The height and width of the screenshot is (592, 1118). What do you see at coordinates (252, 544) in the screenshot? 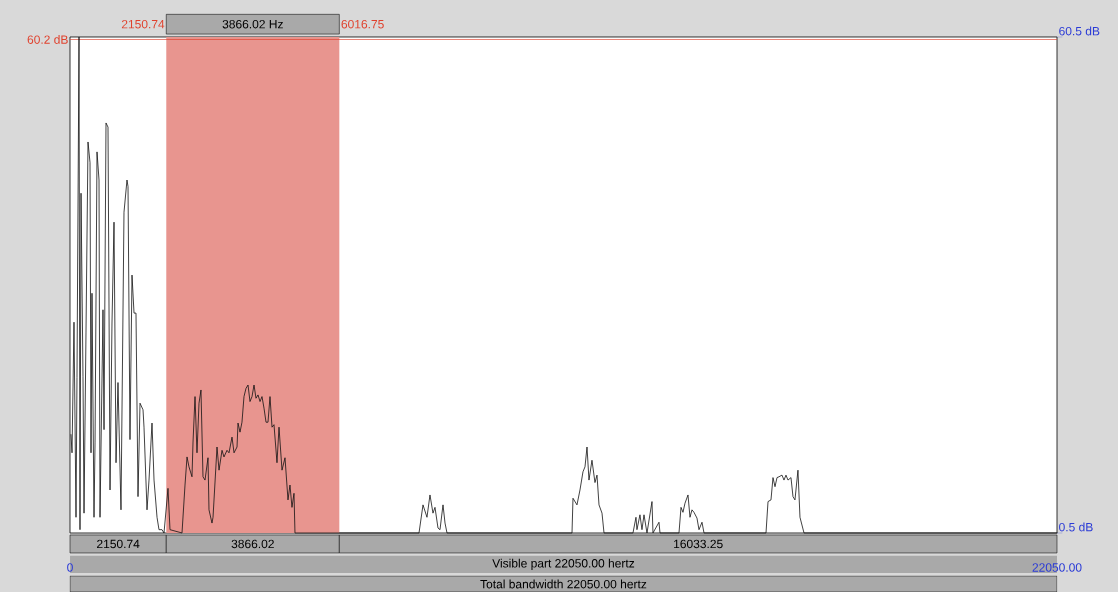
I see `text: 3866.02` at bounding box center [252, 544].